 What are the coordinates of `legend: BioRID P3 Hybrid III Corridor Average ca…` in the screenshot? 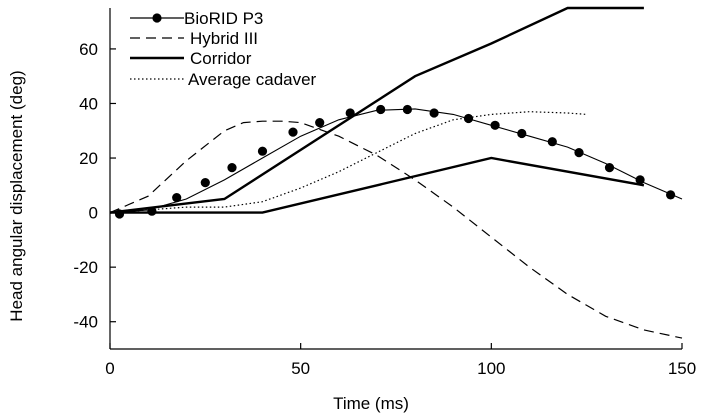 It's located at (223, 49).